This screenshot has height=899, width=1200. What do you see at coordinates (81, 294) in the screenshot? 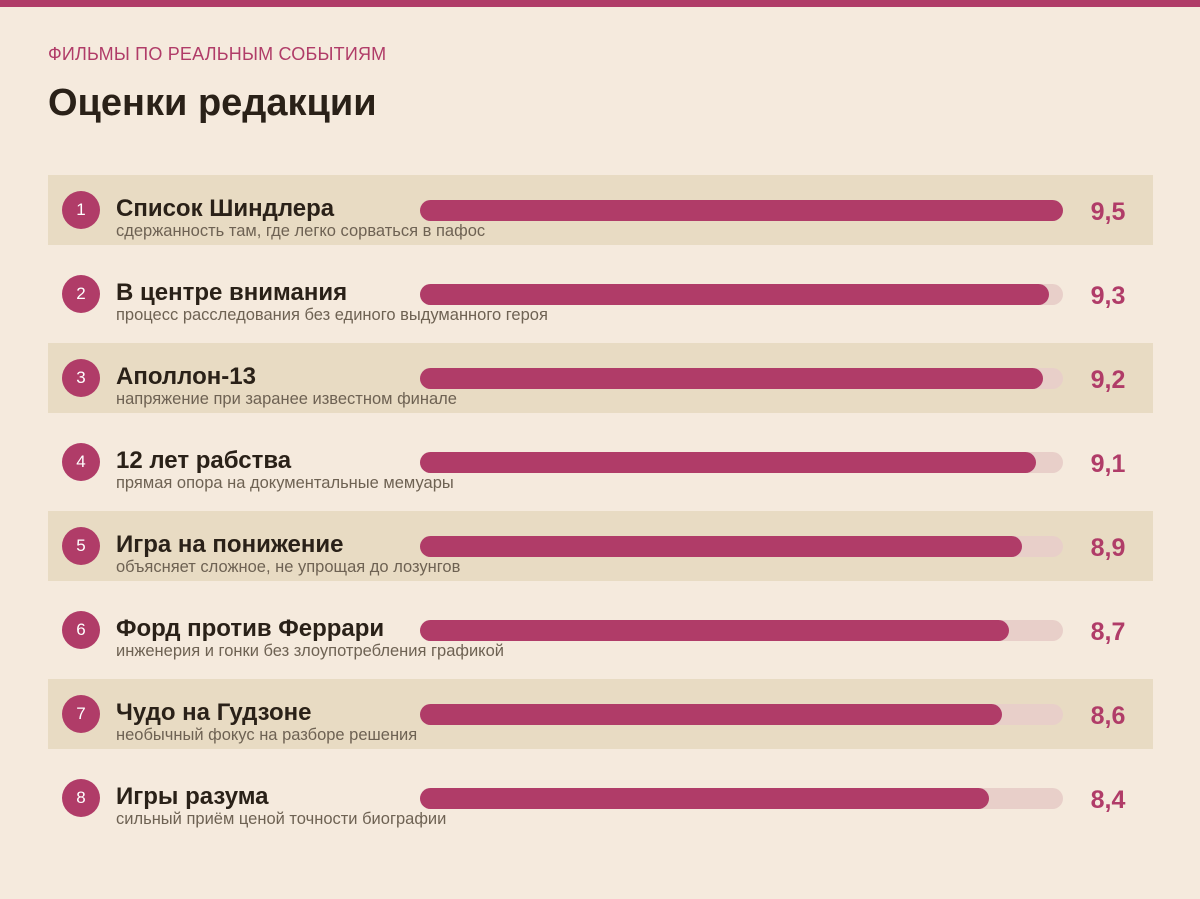
I see `rank-badge: 2` at bounding box center [81, 294].